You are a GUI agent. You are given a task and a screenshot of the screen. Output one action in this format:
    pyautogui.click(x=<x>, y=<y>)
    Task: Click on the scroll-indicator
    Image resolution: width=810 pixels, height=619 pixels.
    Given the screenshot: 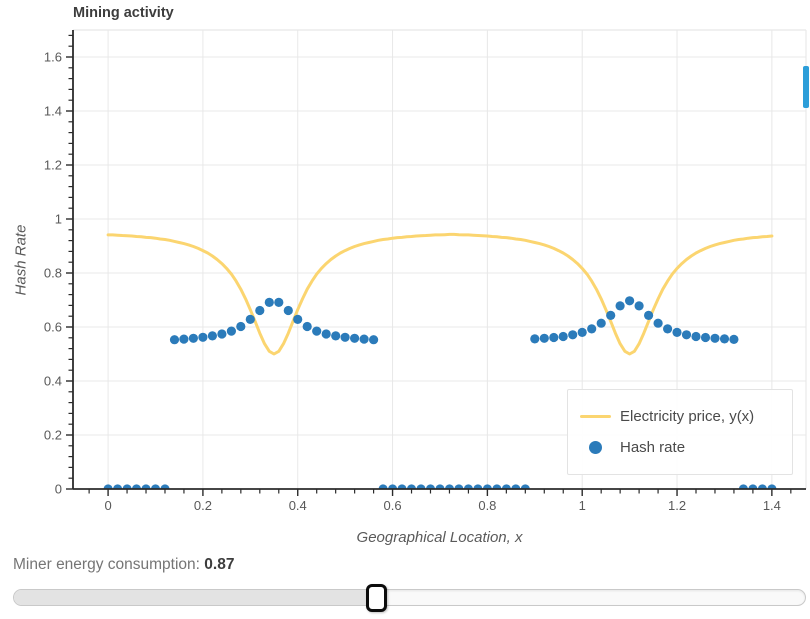 What is the action you would take?
    pyautogui.click(x=806, y=87)
    